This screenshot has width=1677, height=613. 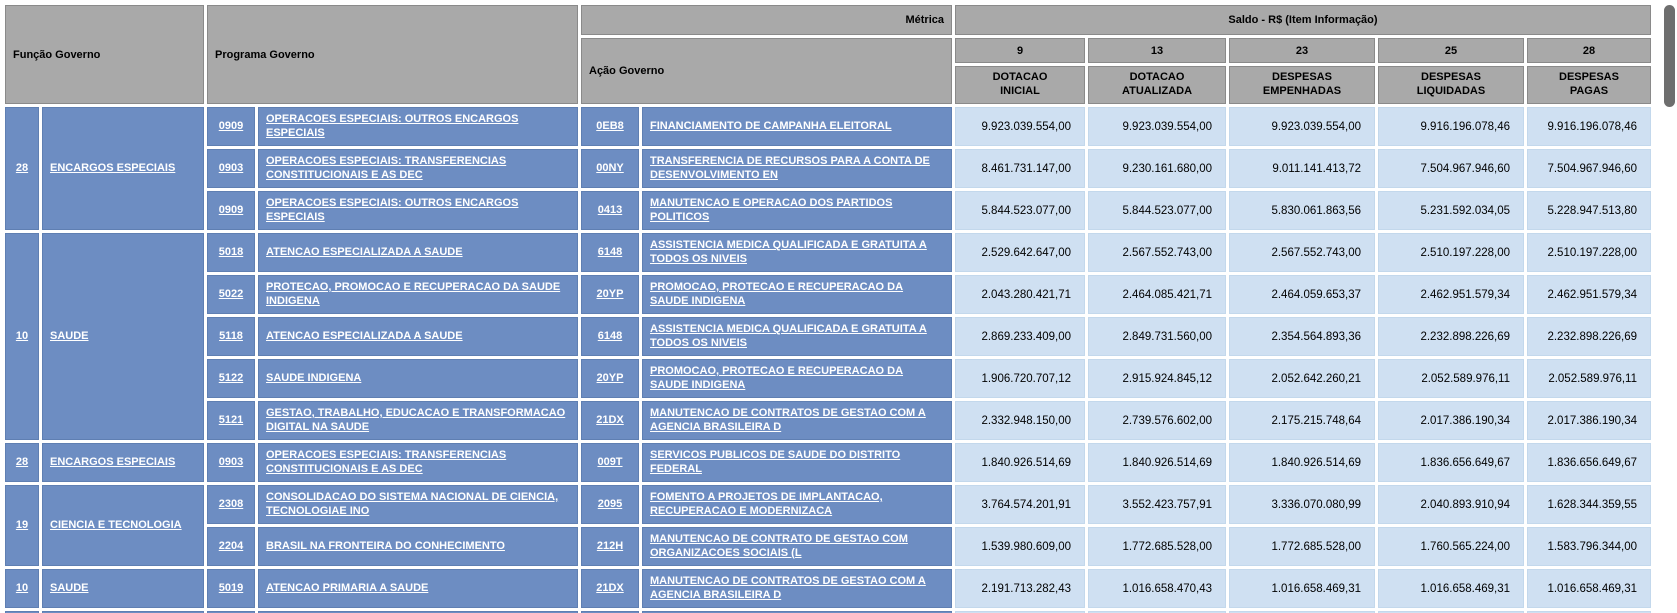 I want to click on funcao-code-link: 19, so click(x=22, y=524).